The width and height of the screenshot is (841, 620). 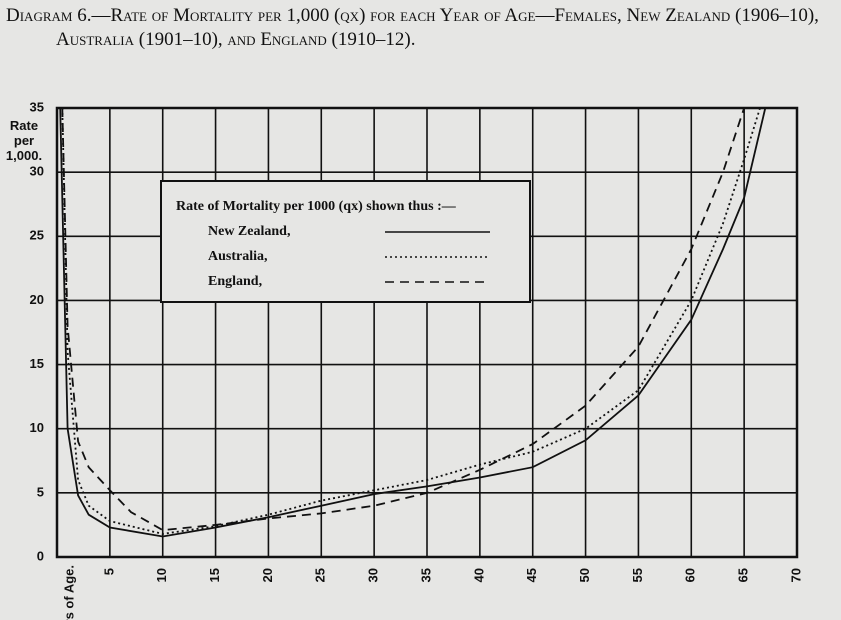 I want to click on x-tick-label: 25, so click(x=320, y=575).